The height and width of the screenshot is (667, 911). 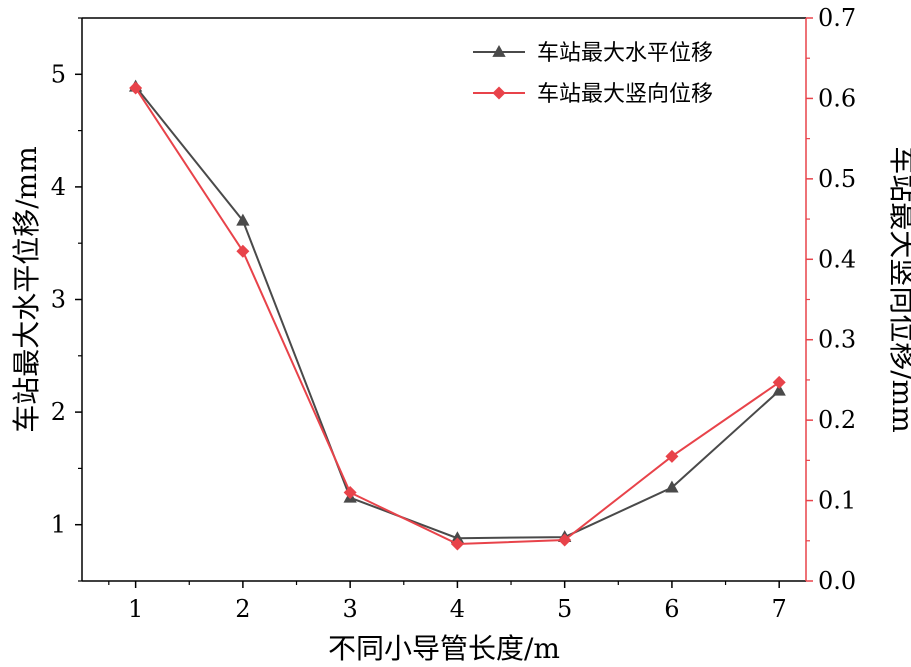 I want to click on y-right-tick-label: 0.0, so click(x=837, y=581).